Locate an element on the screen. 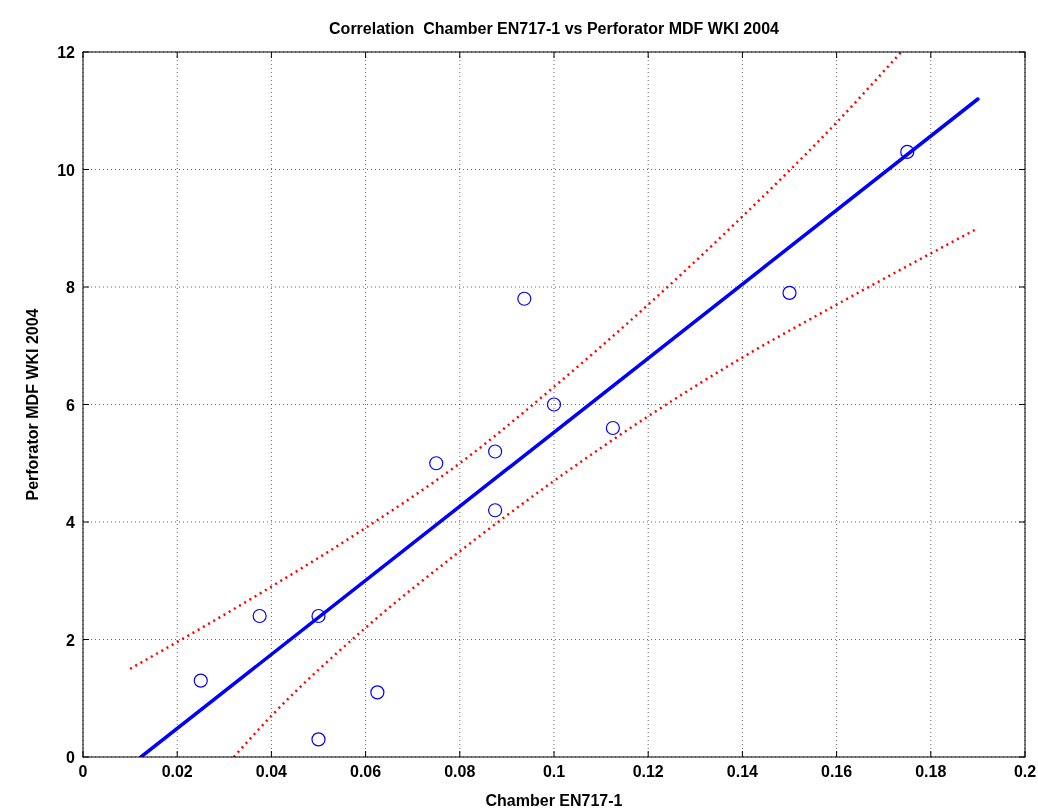 This screenshot has height=808, width=1038. y-axis-title: Perforator MDF WKI 2004 is located at coordinates (32, 404).